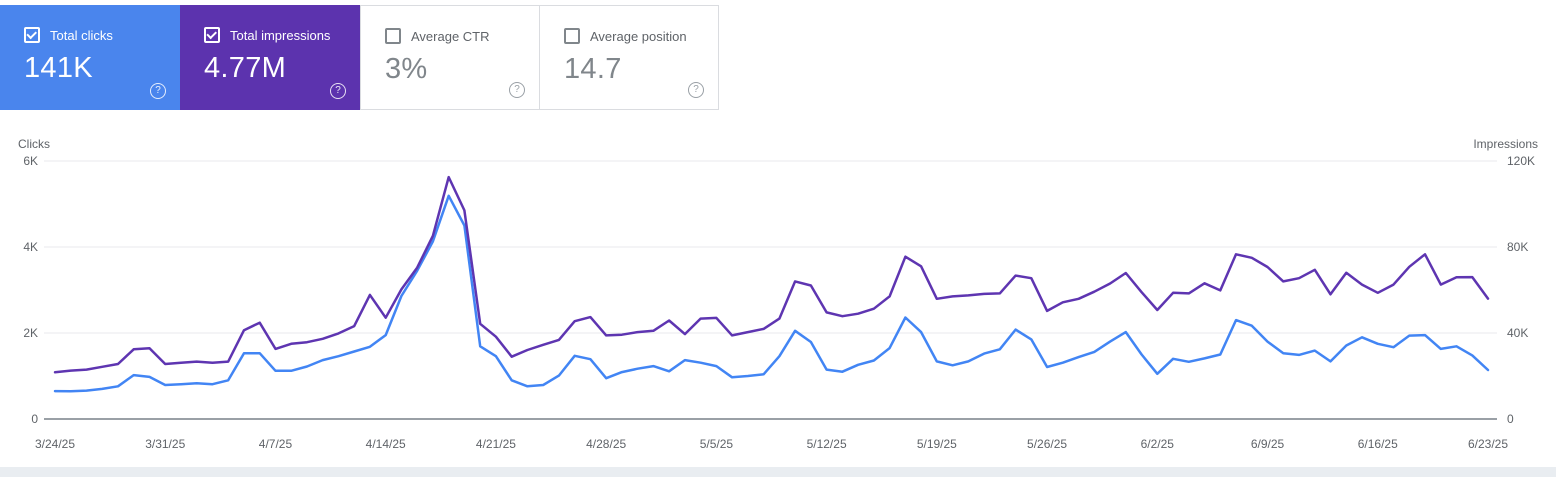  Describe the element at coordinates (30, 247) in the screenshot. I see `left-axis-tick: 4K` at that location.